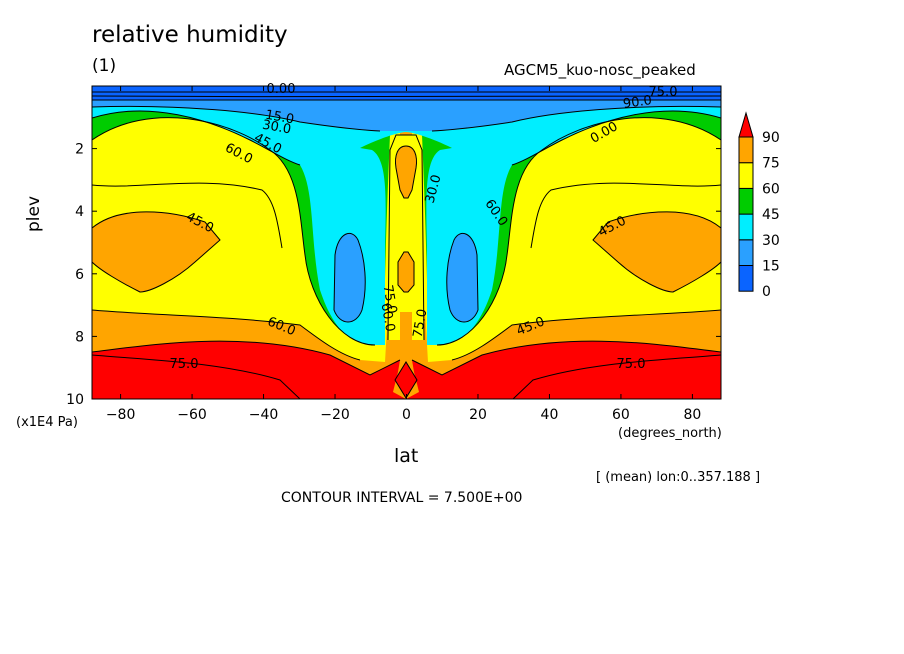 This screenshot has height=654, width=904. Describe the element at coordinates (771, 267) in the screenshot. I see `colorbar-label: 15` at that location.